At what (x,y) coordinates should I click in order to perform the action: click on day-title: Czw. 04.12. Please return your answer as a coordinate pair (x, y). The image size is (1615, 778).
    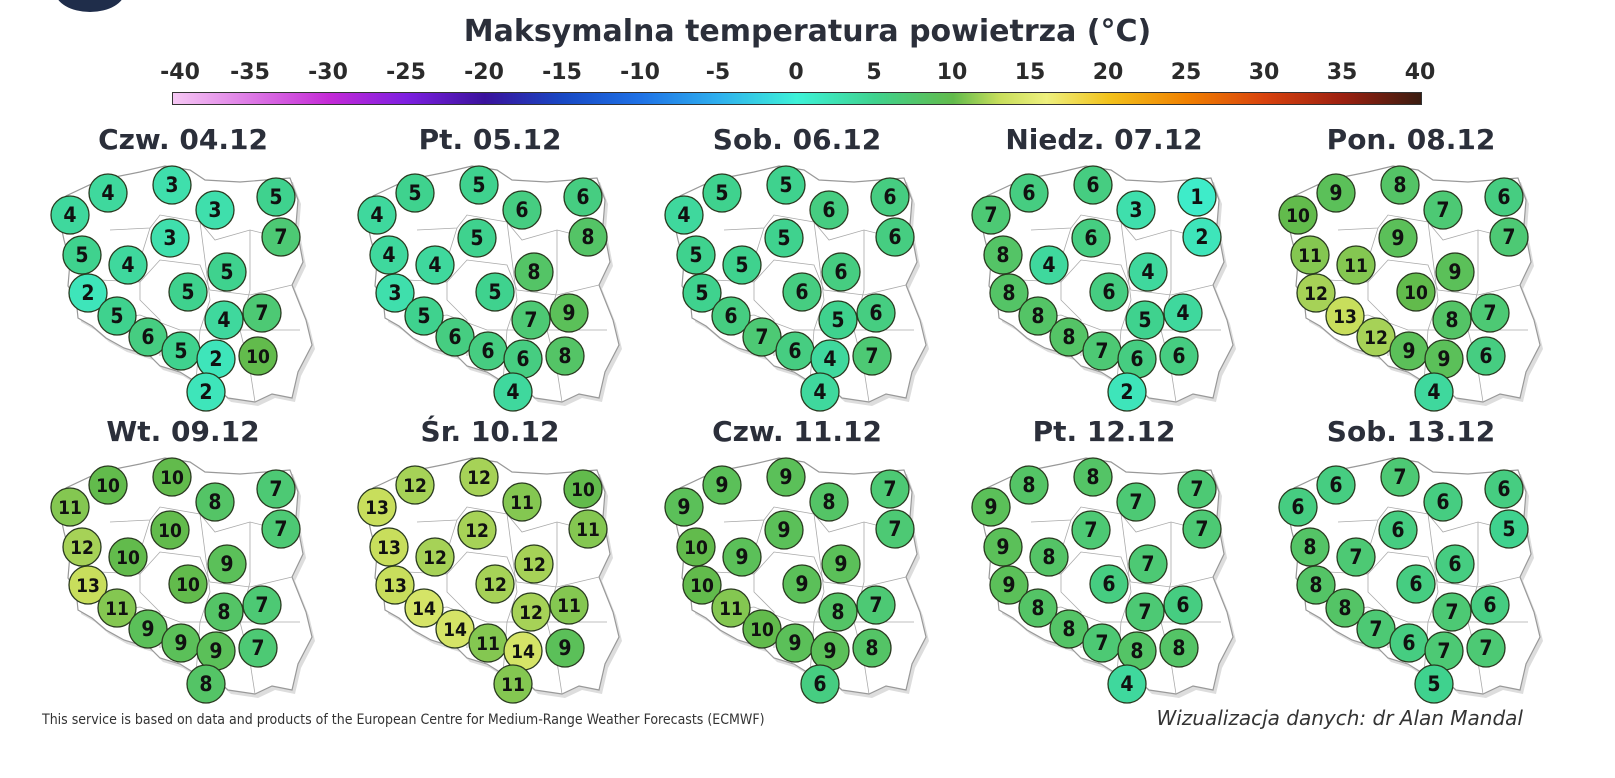
    Looking at the image, I should click on (183, 139).